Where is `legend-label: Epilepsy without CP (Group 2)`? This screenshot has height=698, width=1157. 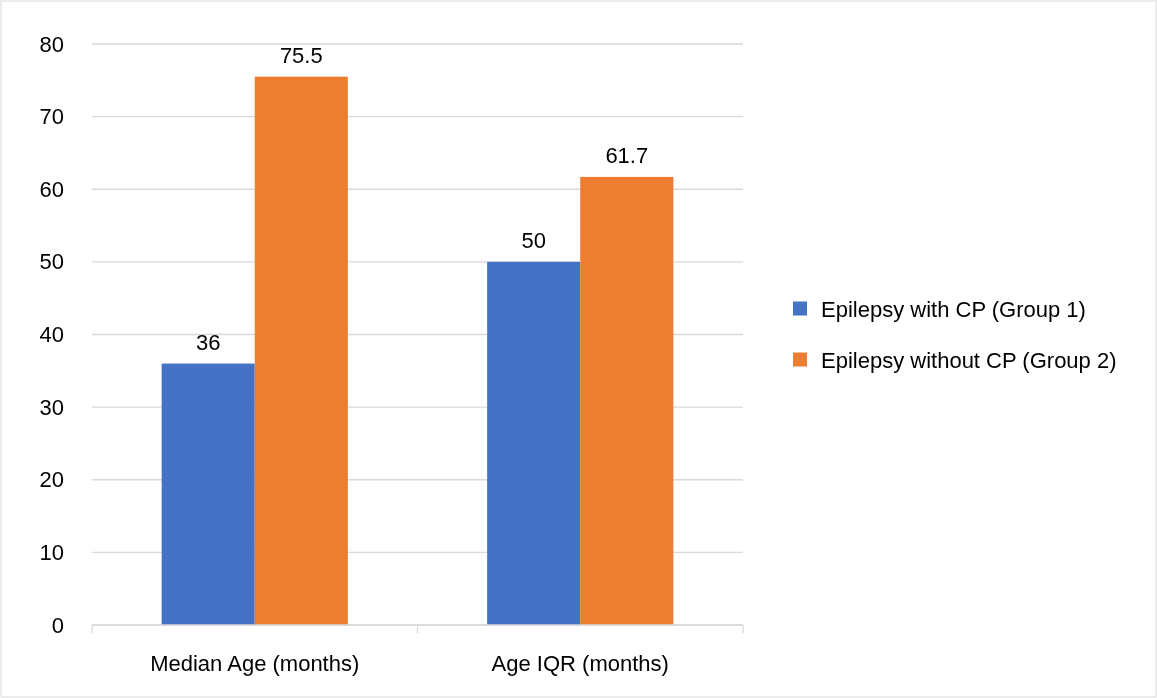 legend-label: Epilepsy without CP (Group 2) is located at coordinates (969, 360).